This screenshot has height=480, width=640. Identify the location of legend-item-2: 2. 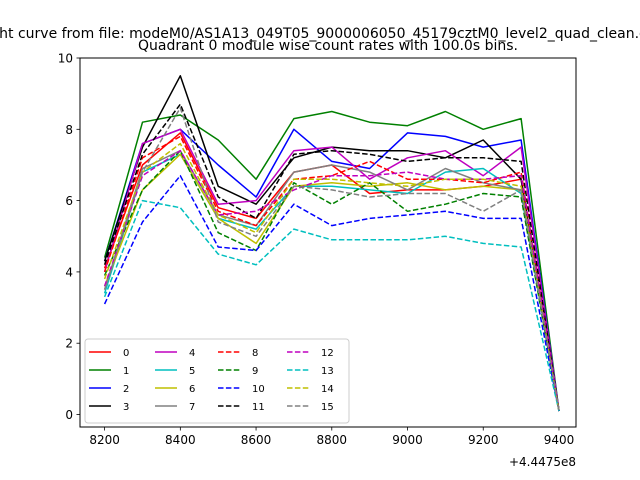
(109, 389).